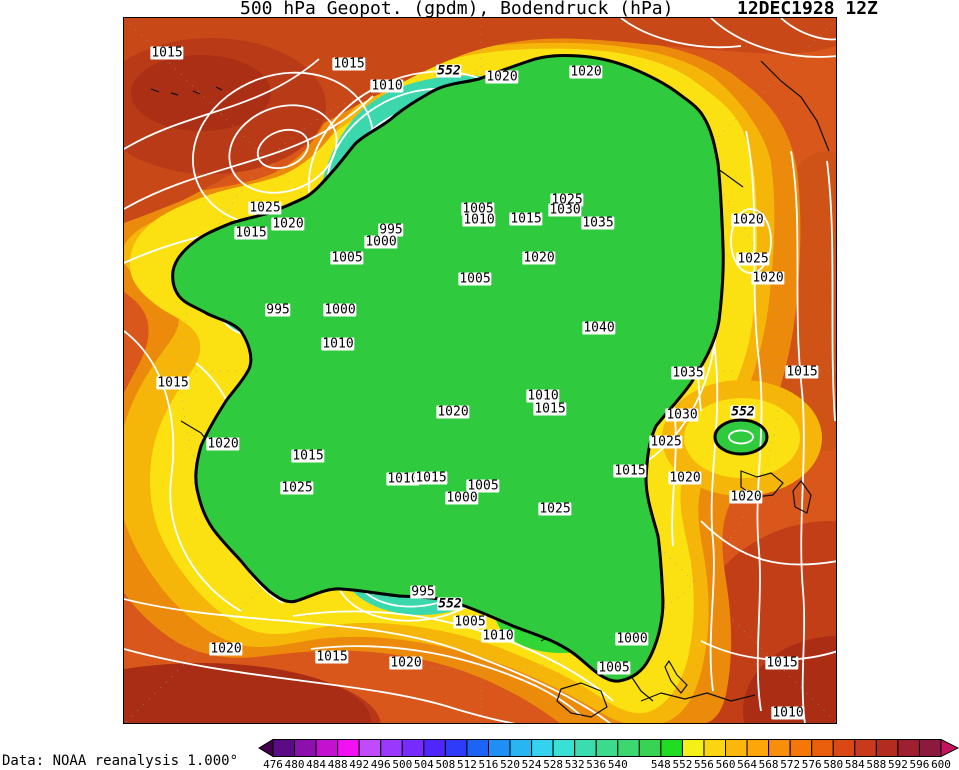 This screenshot has height=770, width=959. I want to click on geopotential-label: 552, so click(449, 71).